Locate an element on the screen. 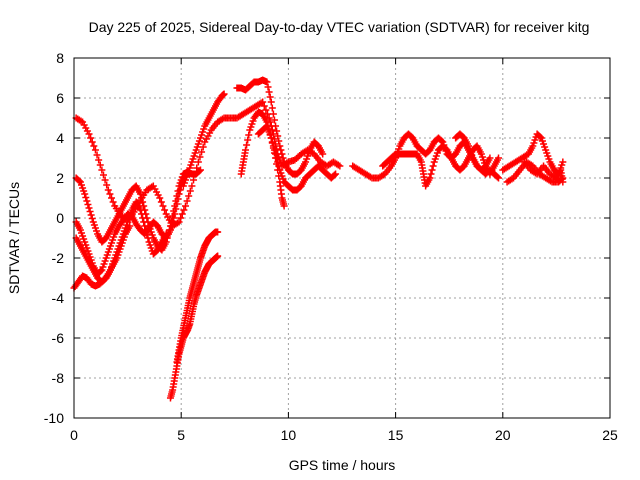  x-tick-label: 25 is located at coordinates (610, 435).